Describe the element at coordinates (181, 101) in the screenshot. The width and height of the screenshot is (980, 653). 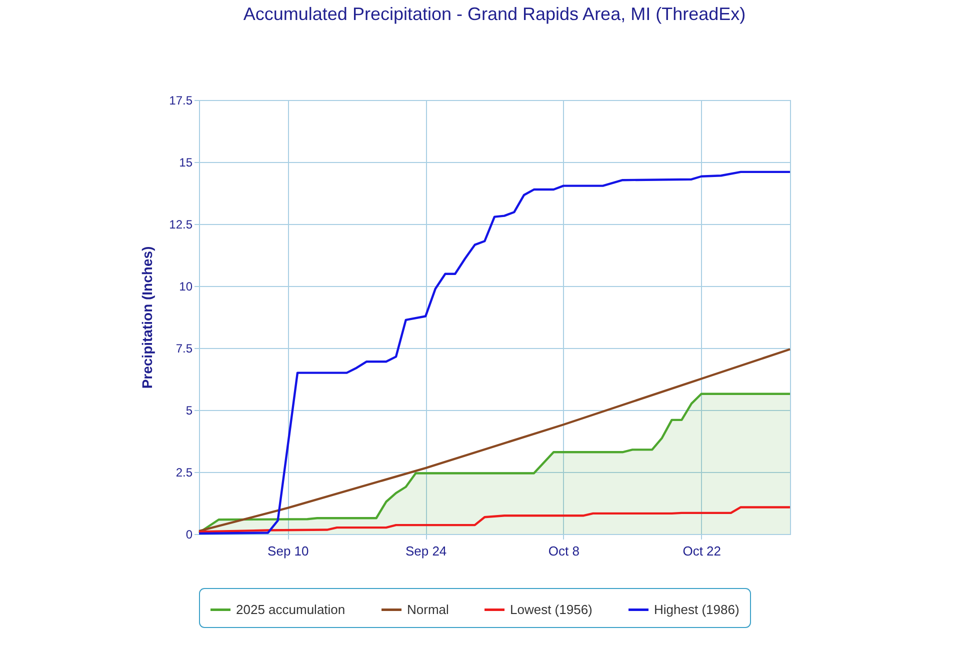
I see `y-tick-label: 17.5` at that location.